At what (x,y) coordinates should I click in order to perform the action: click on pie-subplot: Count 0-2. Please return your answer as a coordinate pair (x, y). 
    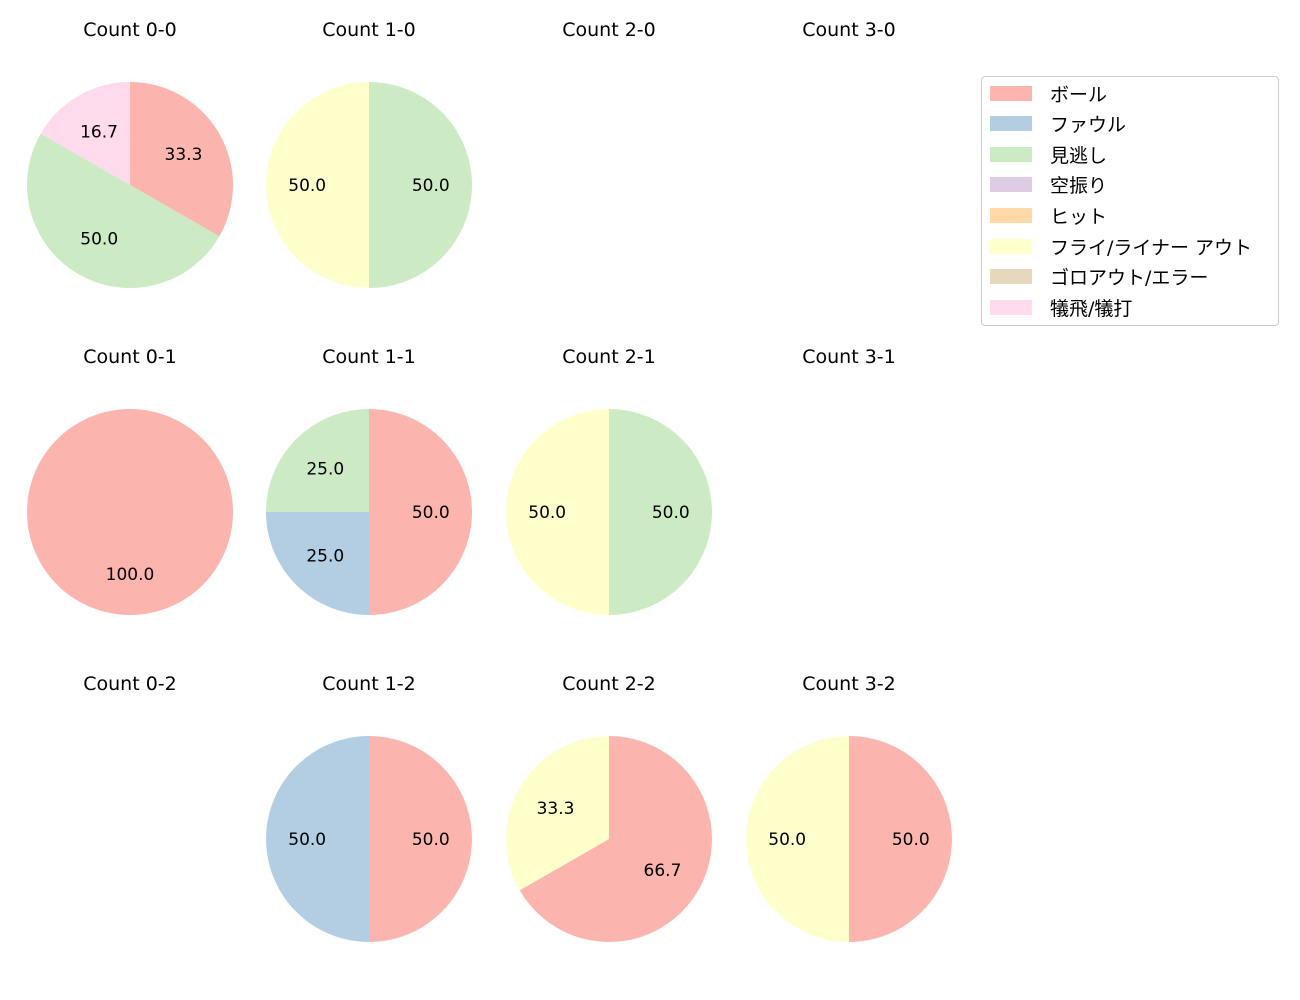
    Looking at the image, I should click on (130, 684).